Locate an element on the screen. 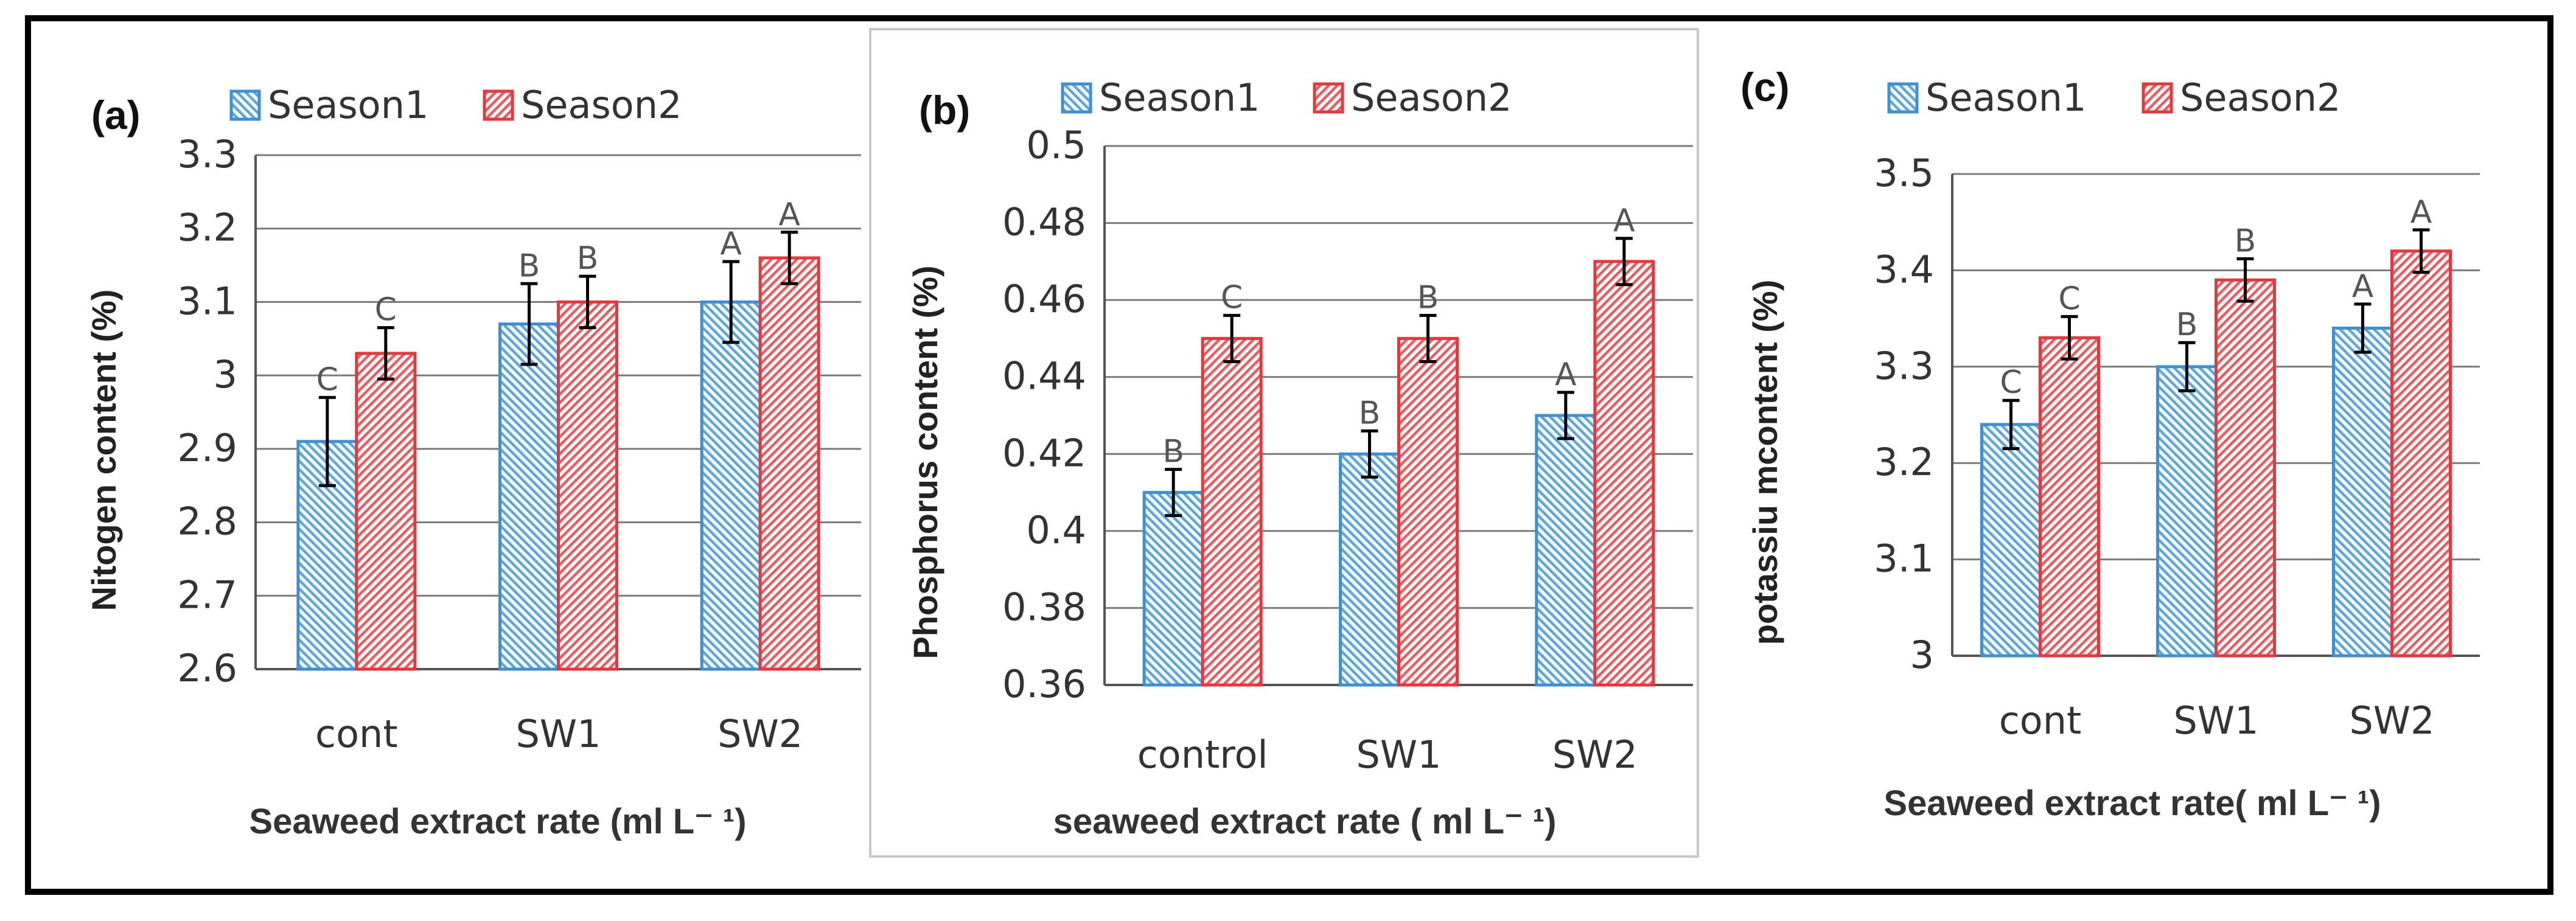  y-tick-label: 2.8 is located at coordinates (207, 521).